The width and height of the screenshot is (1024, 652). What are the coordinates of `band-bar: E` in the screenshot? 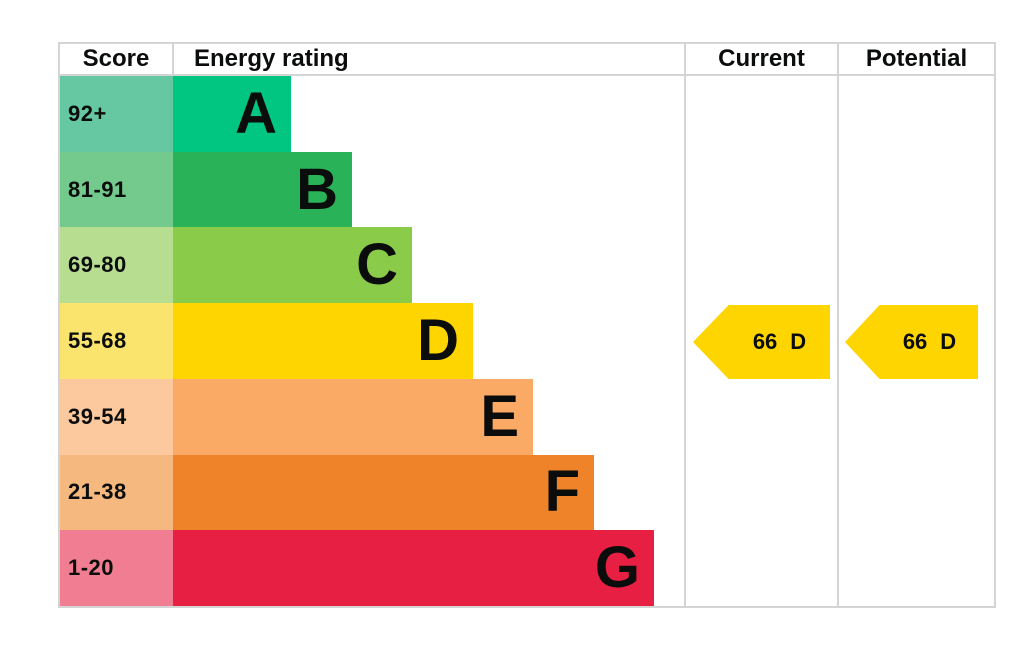 It's located at (353, 416).